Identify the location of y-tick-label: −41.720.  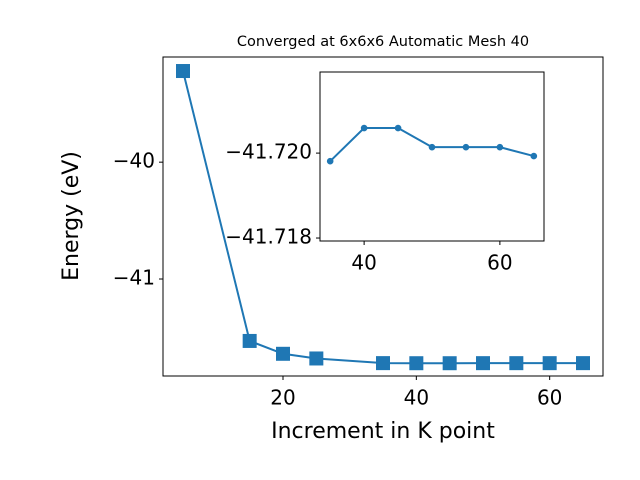
(268, 152).